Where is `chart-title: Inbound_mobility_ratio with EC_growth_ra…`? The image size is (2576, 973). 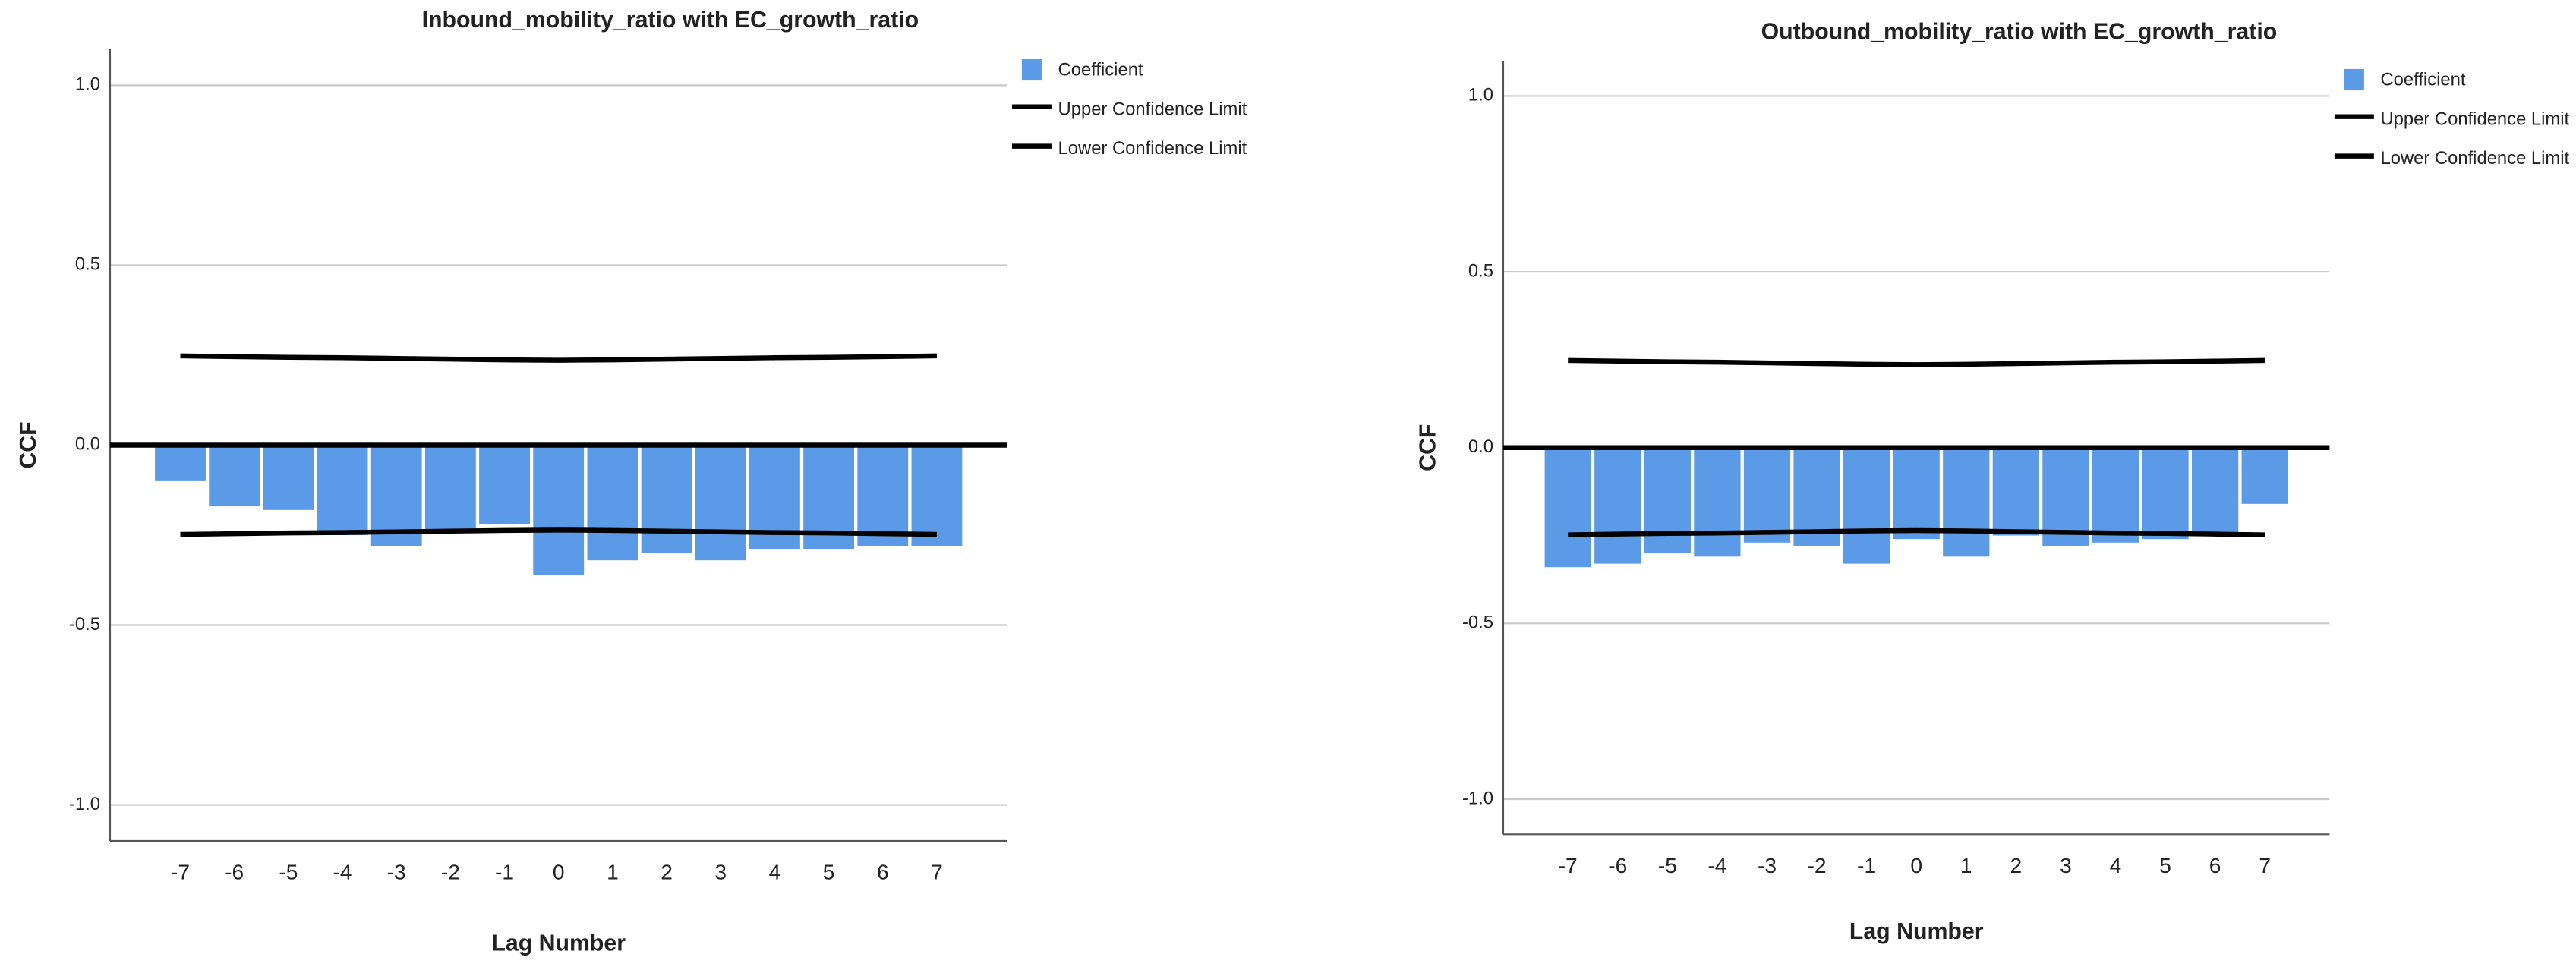 chart-title: Inbound_mobility_ratio with EC_growth_ra… is located at coordinates (670, 21).